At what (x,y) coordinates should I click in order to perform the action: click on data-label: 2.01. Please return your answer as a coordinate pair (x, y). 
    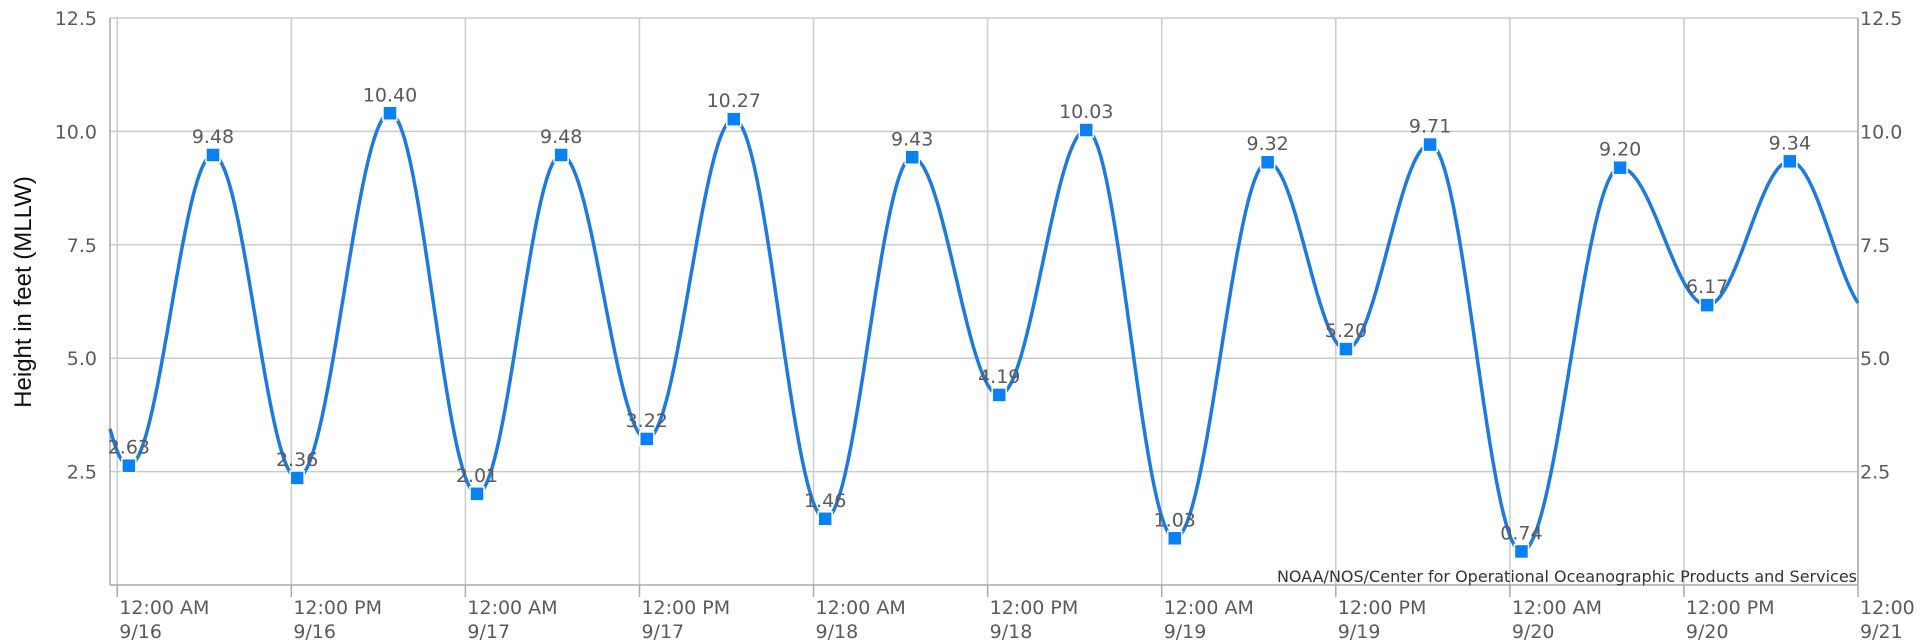
    Looking at the image, I should click on (477, 476).